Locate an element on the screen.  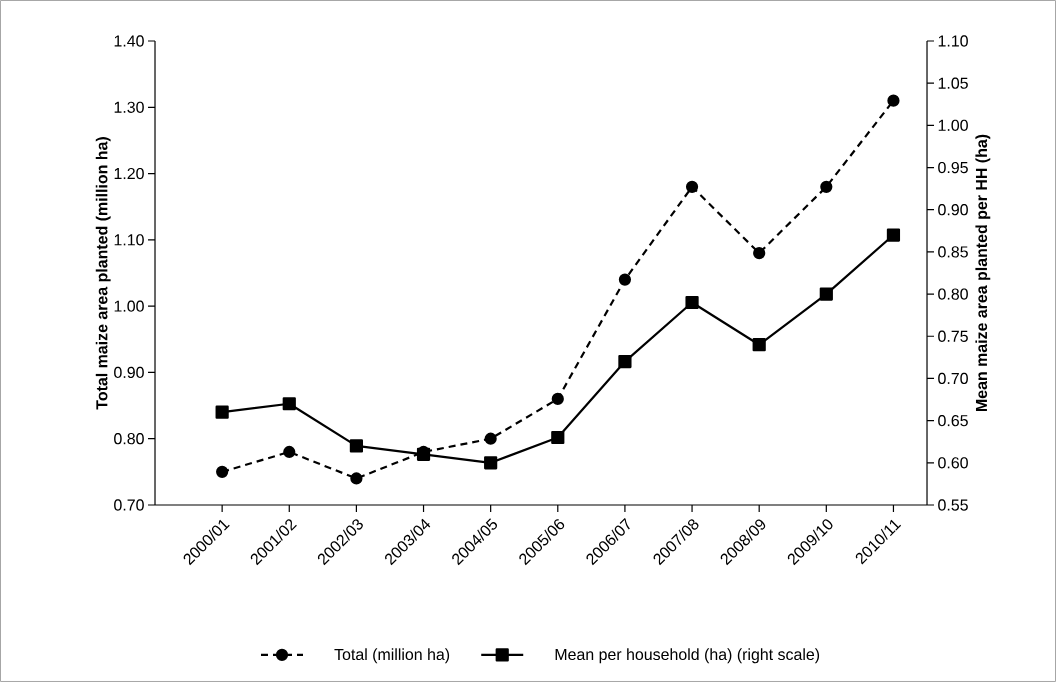
y2-tick-label: 0.60 is located at coordinates (953, 463).